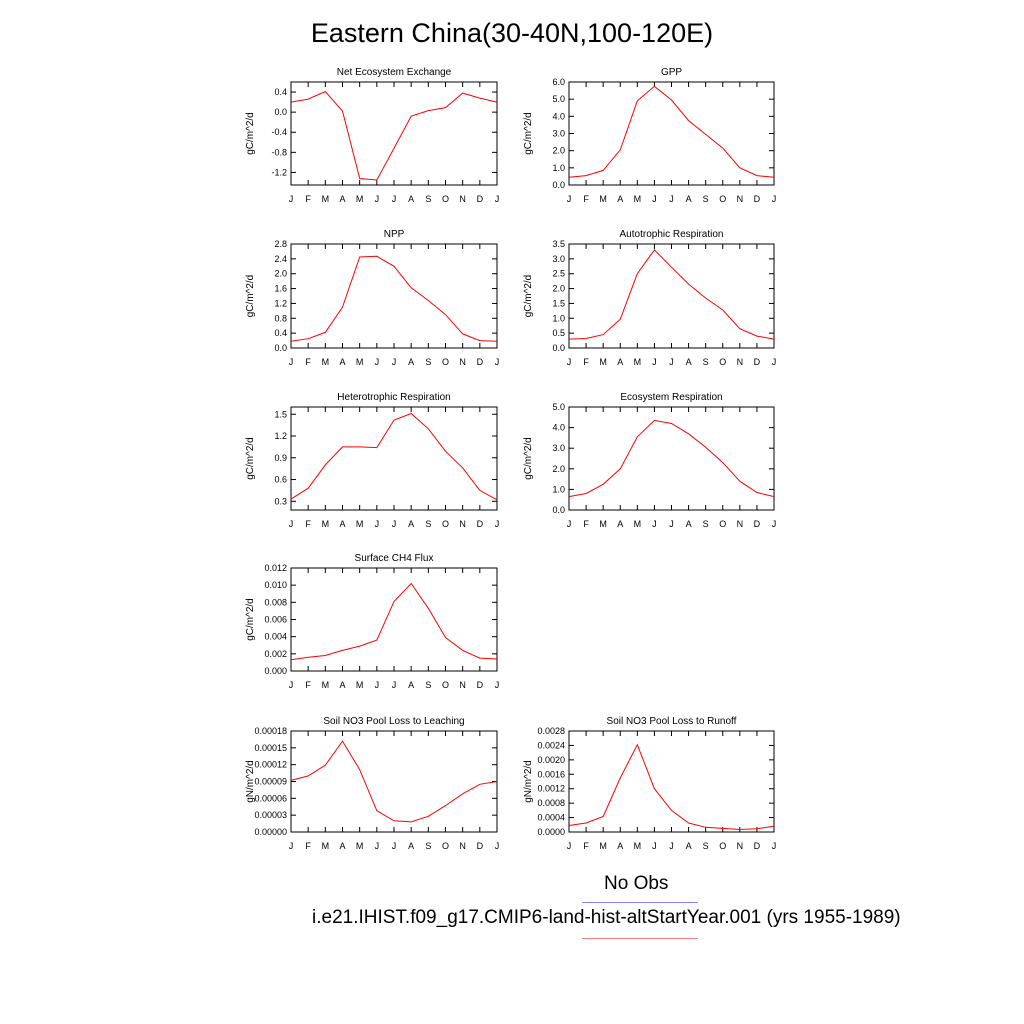 The height and width of the screenshot is (1024, 1024). What do you see at coordinates (528, 781) in the screenshot?
I see `panel-9-ylabel: gN/m^2/d` at bounding box center [528, 781].